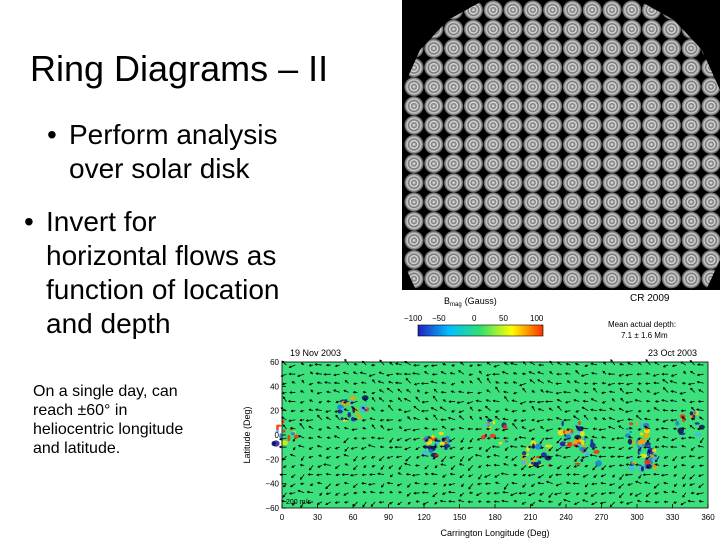 This screenshot has height=540, width=720. I want to click on x-ticks: 0 30 60 90 120 150 180 210 240 270 300 330 360, so click(497, 513).